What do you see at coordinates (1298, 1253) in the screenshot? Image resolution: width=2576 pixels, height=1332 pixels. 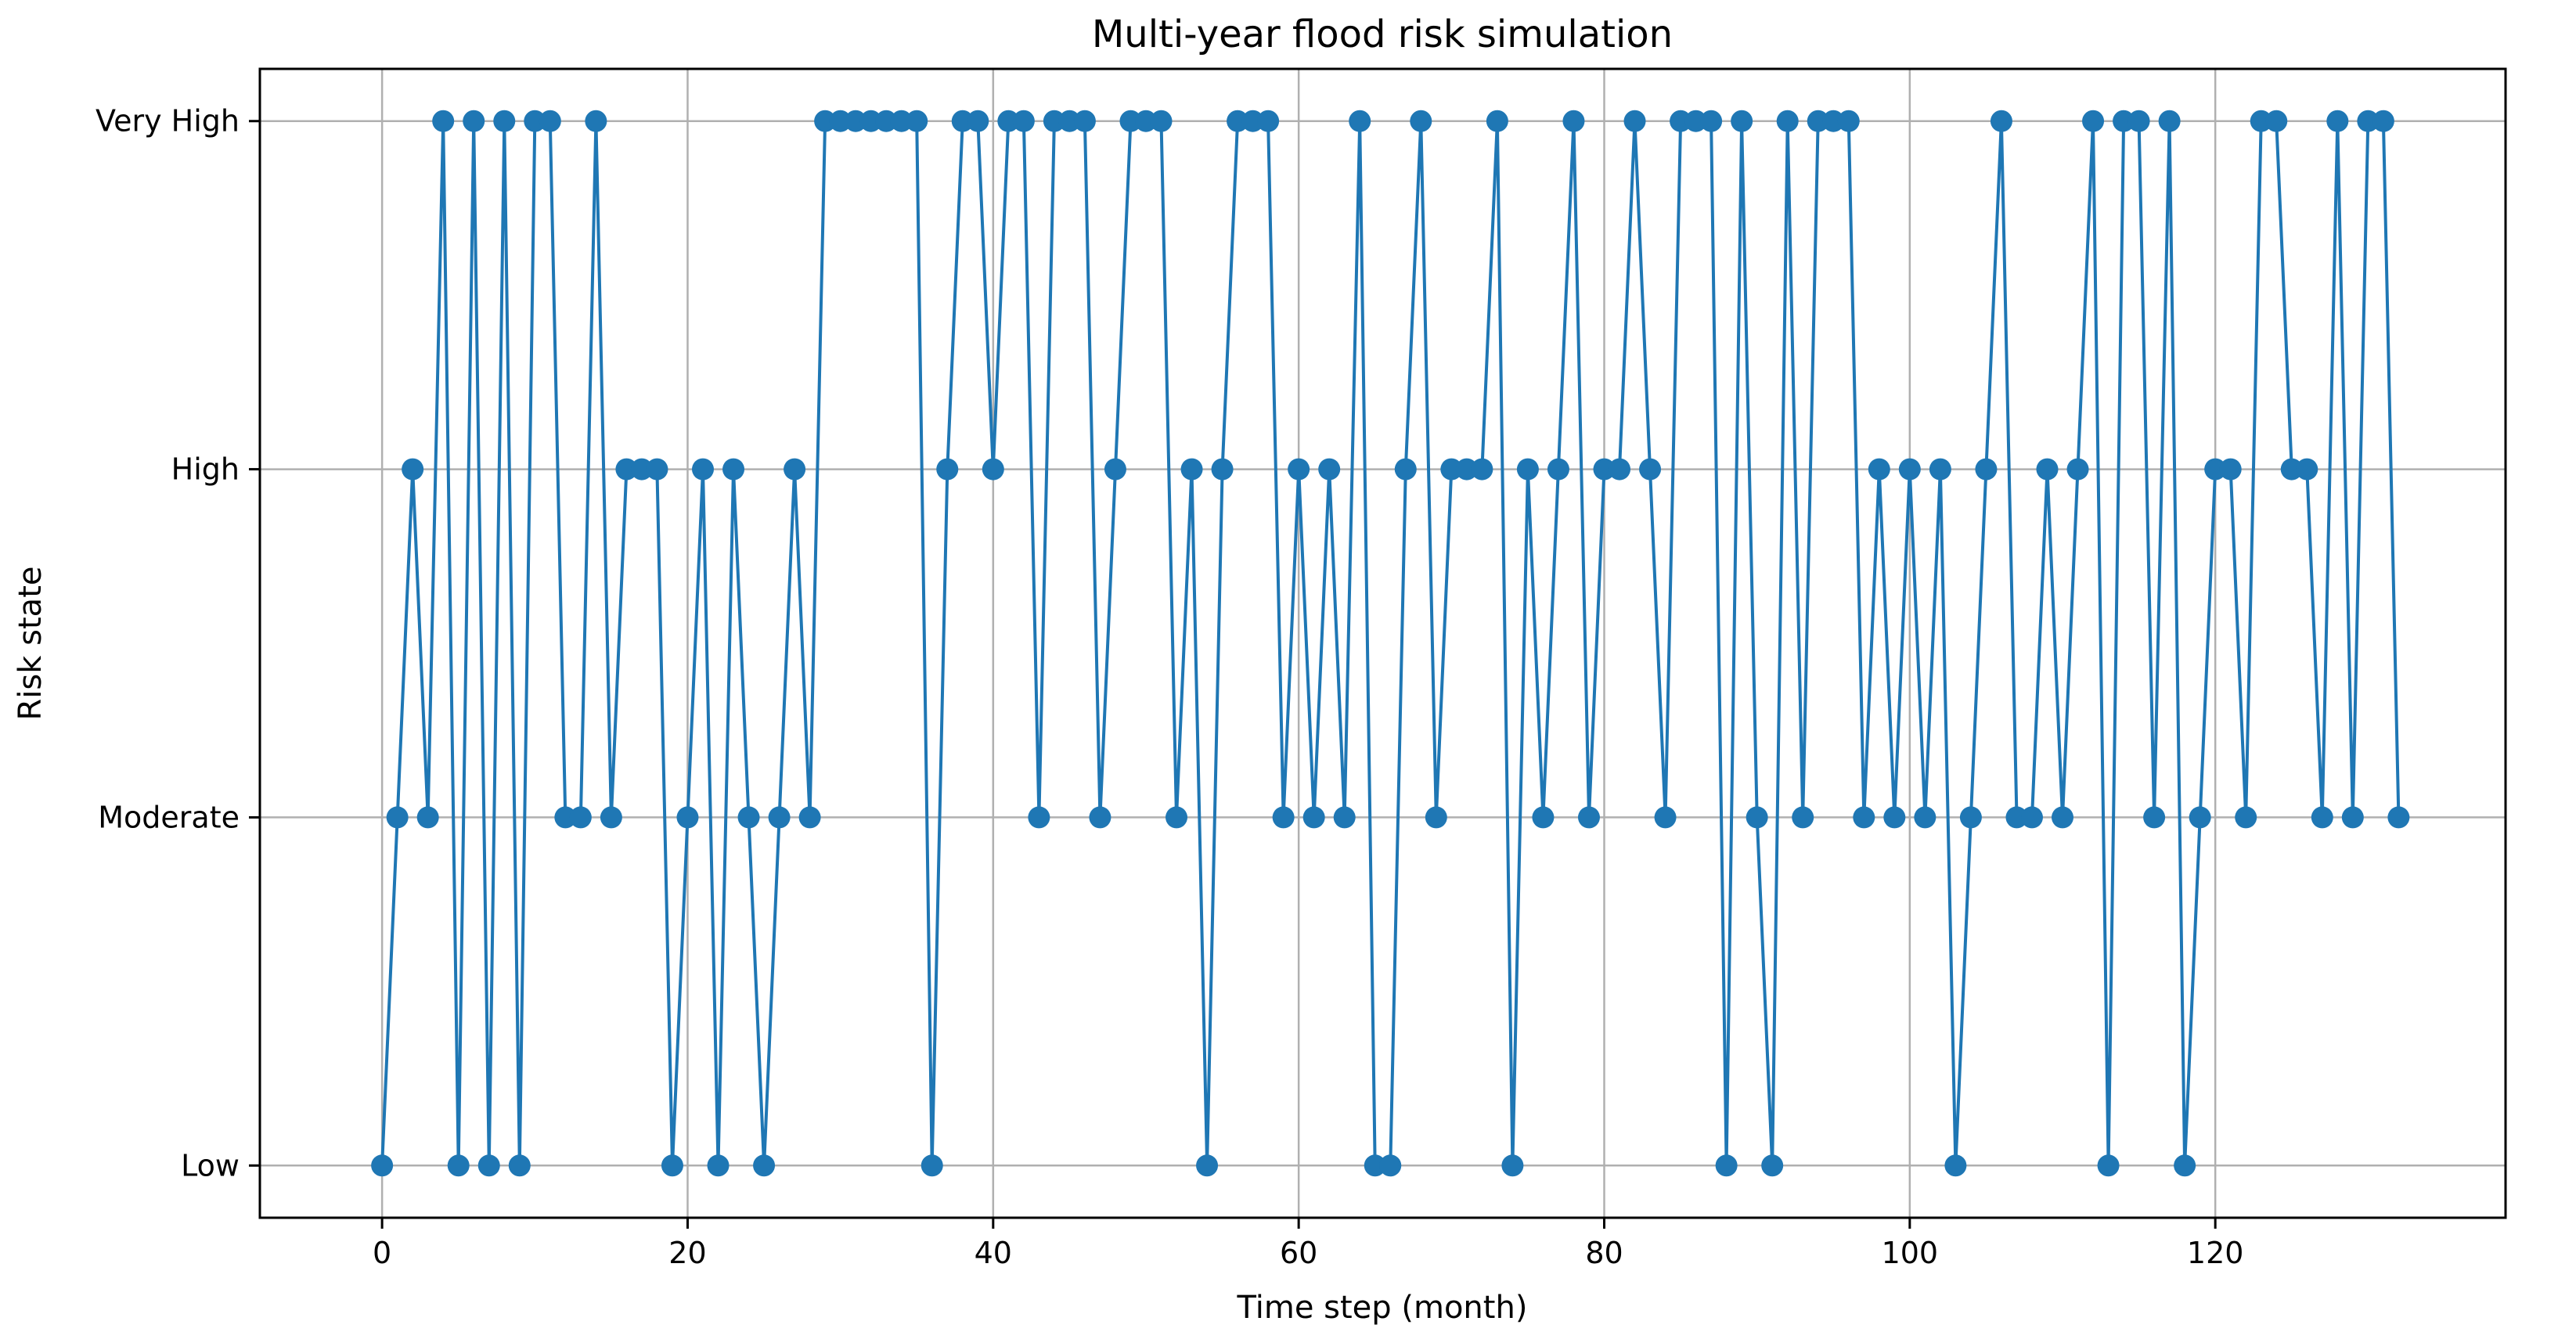 I see `x-tick-label: 60` at bounding box center [1298, 1253].